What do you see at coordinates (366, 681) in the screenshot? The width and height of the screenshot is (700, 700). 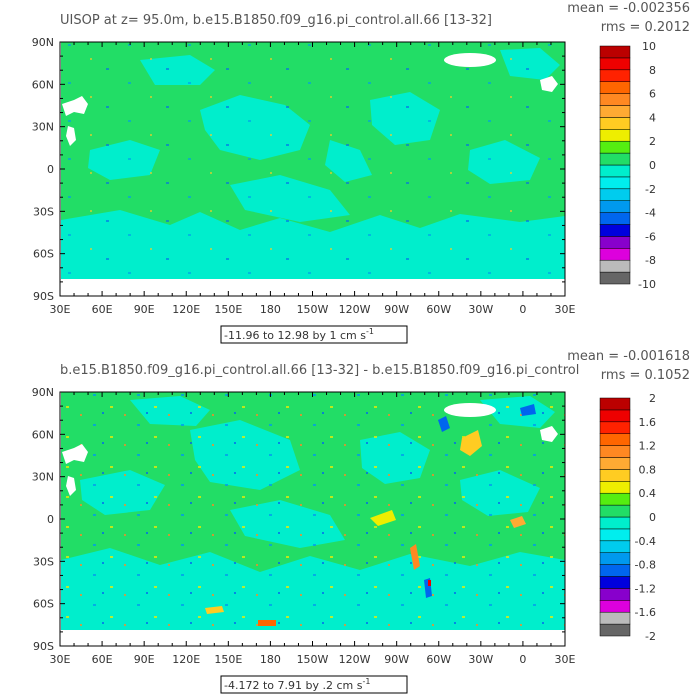 I see `panel-2-range-unit: -1` at bounding box center [366, 681].